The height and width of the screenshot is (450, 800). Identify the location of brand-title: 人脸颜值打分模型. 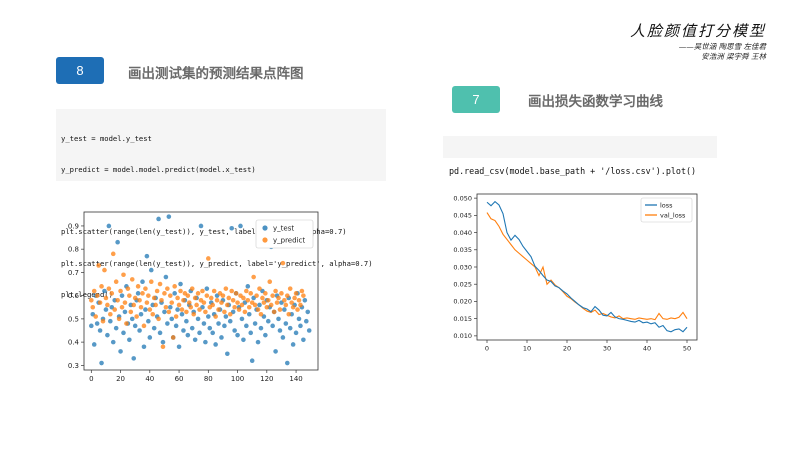
(697, 31).